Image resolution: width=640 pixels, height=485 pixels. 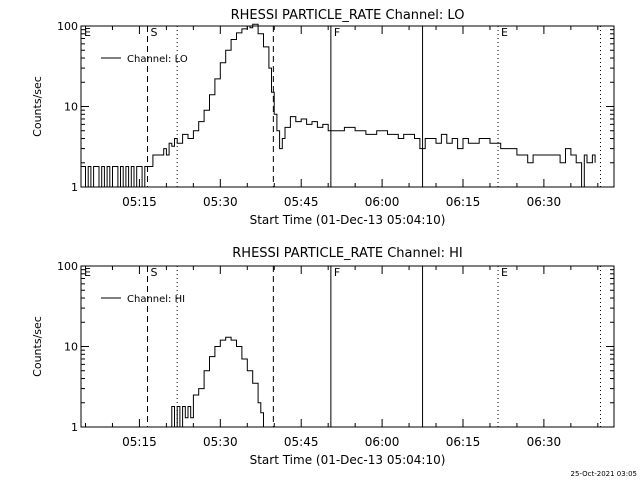 I want to click on legend-label: Channel: LO, so click(x=157, y=59).